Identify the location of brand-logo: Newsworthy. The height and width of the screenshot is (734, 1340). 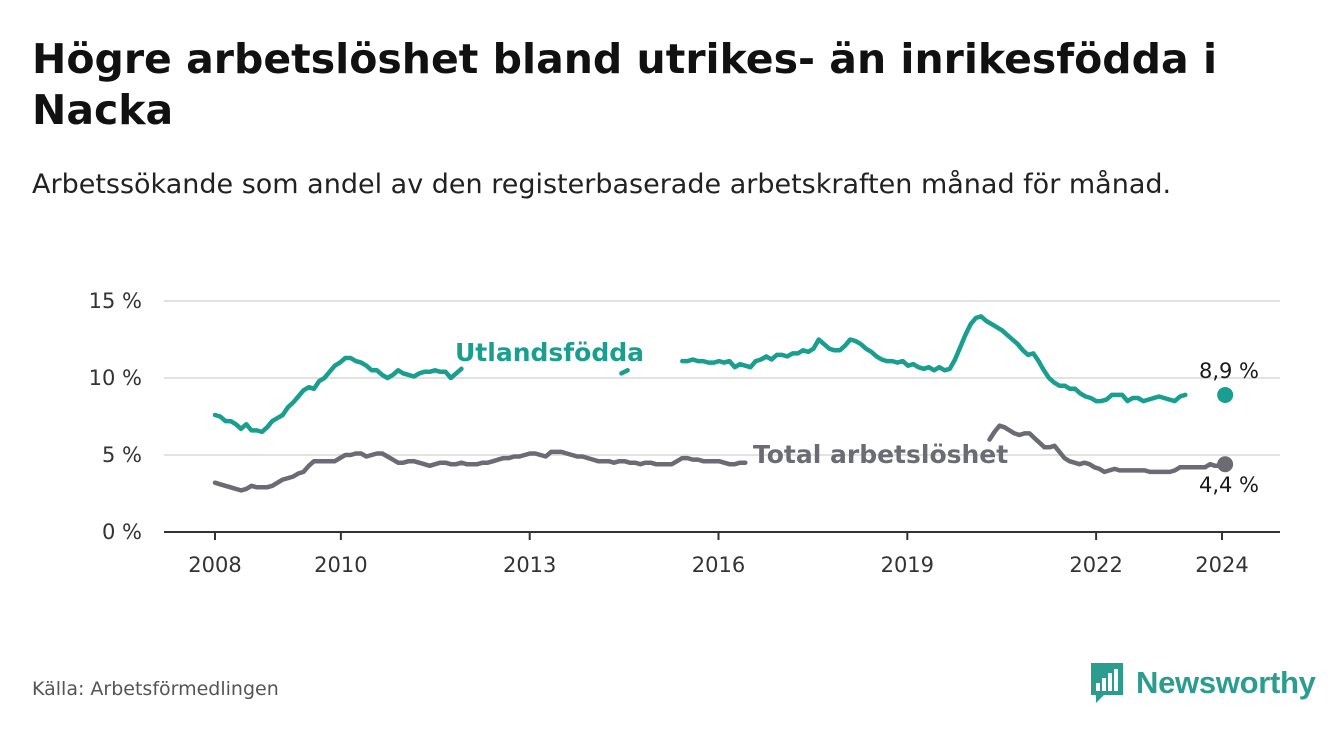
(1202, 683).